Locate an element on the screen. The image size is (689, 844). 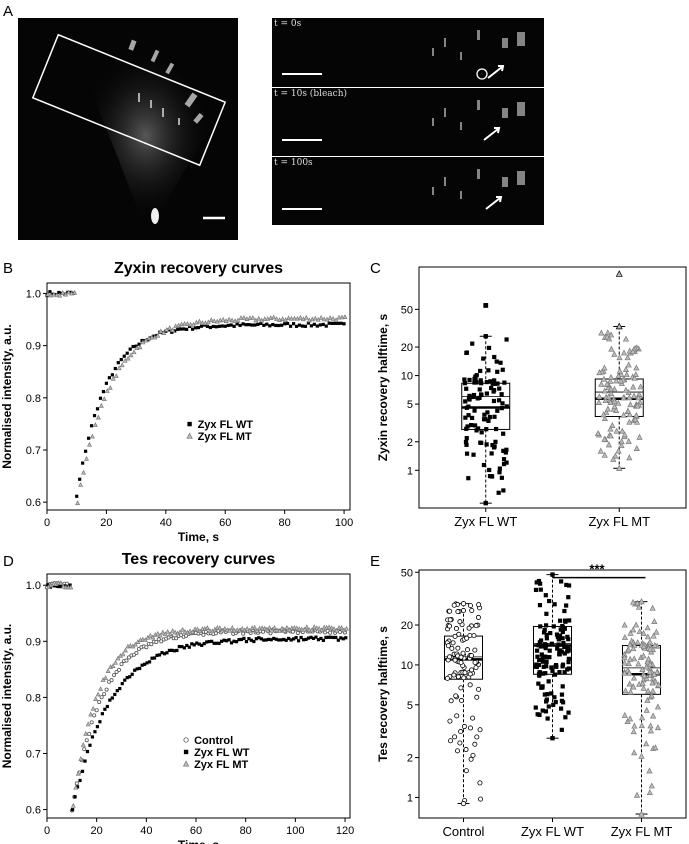
y-tick-label: 0.6 is located at coordinates (33, 503).